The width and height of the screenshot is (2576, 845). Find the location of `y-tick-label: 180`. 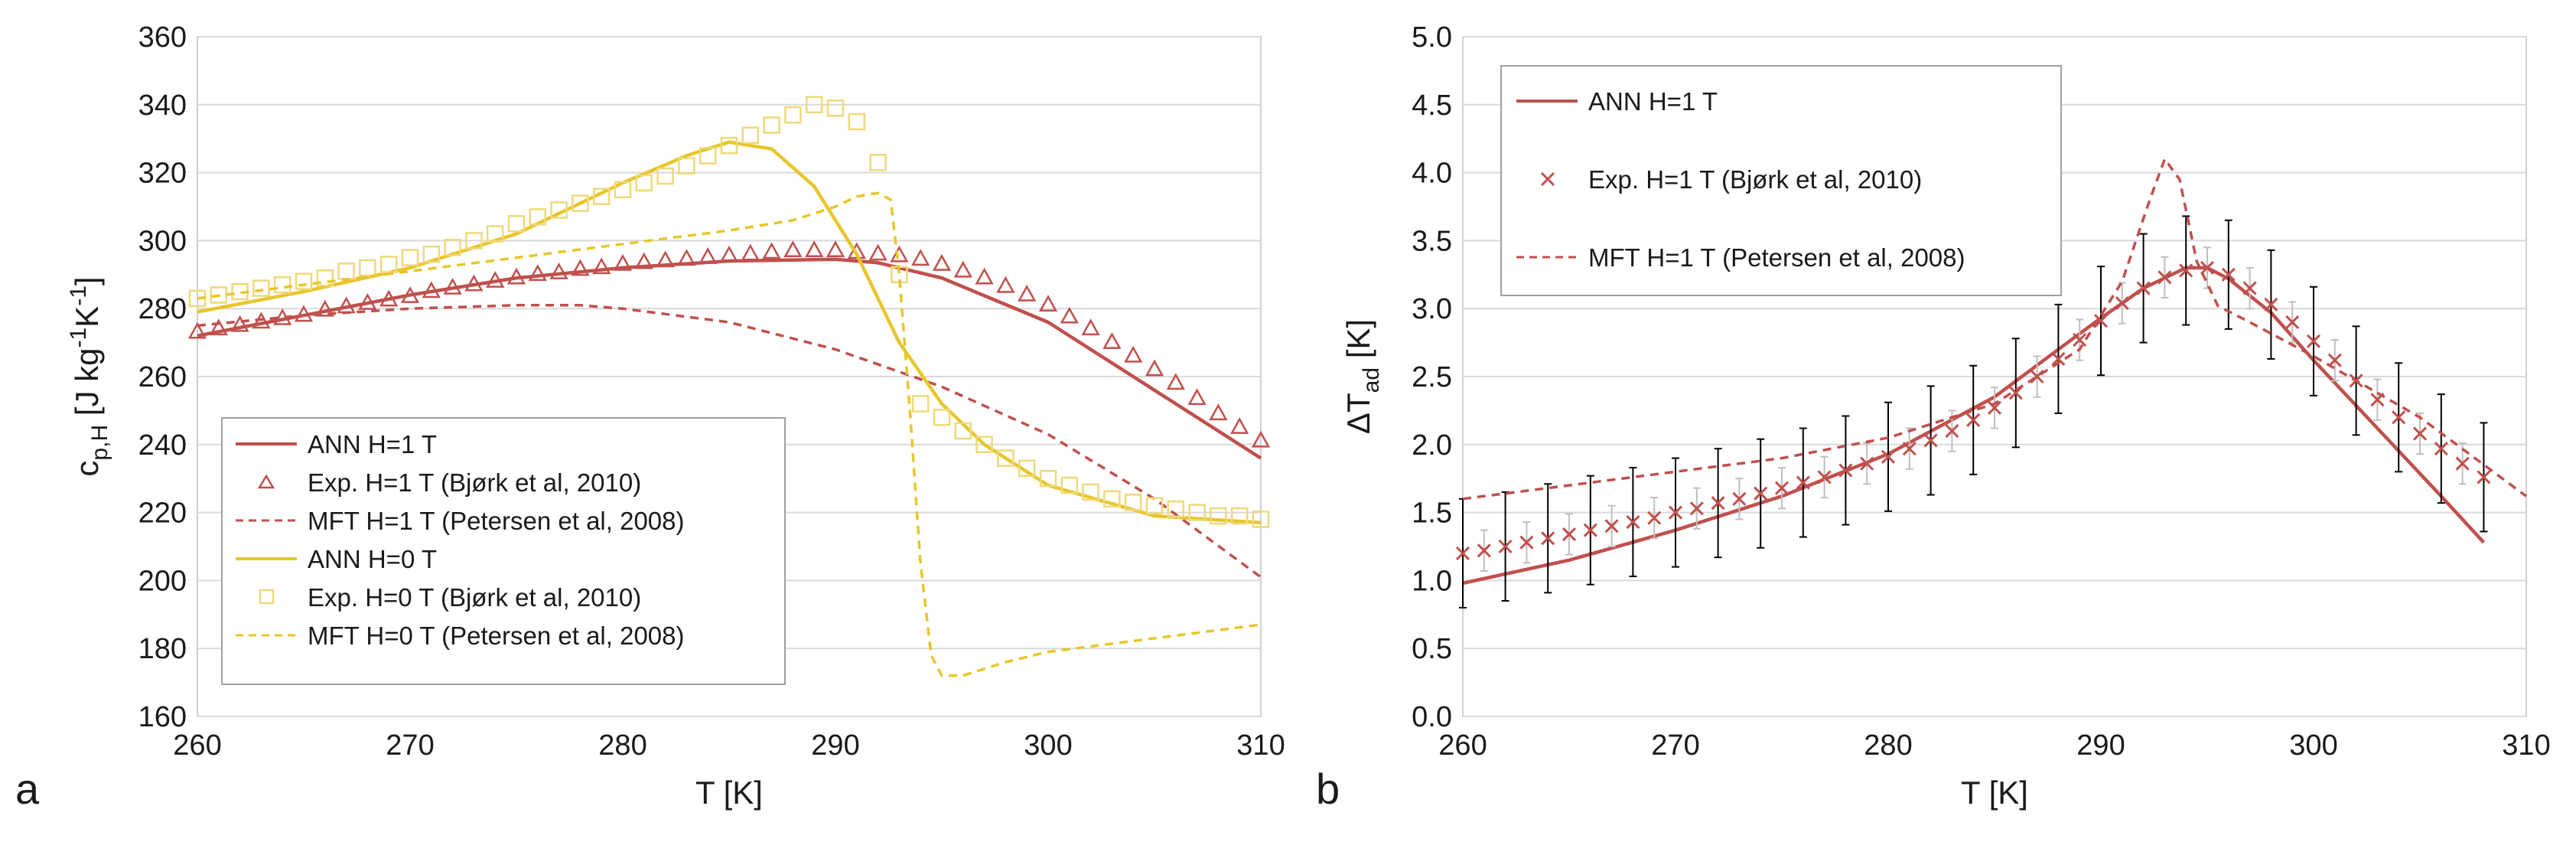

y-tick-label: 180 is located at coordinates (163, 649).